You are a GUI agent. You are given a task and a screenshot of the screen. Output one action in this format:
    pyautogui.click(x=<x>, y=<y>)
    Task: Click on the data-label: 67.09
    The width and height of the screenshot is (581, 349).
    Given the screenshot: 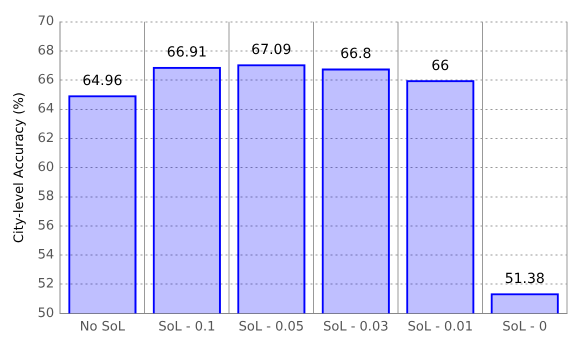 What is the action you would take?
    pyautogui.click(x=271, y=50)
    